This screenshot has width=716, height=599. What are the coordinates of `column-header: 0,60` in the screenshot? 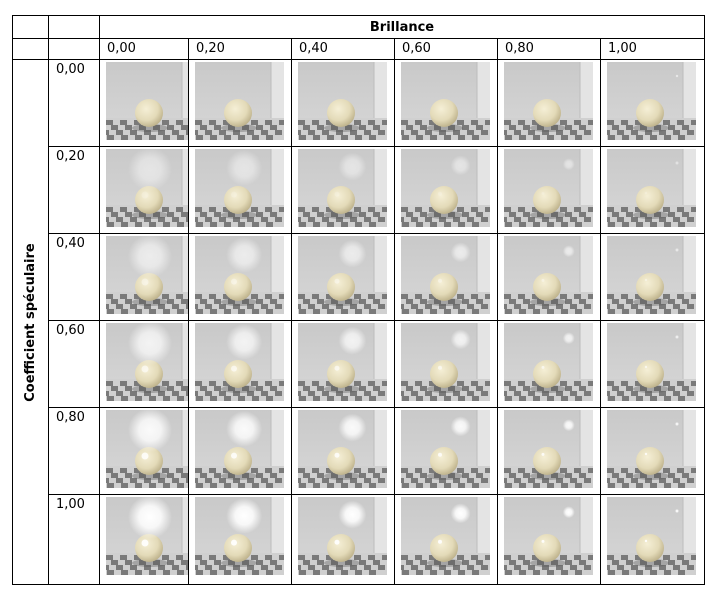 It's located at (446, 49).